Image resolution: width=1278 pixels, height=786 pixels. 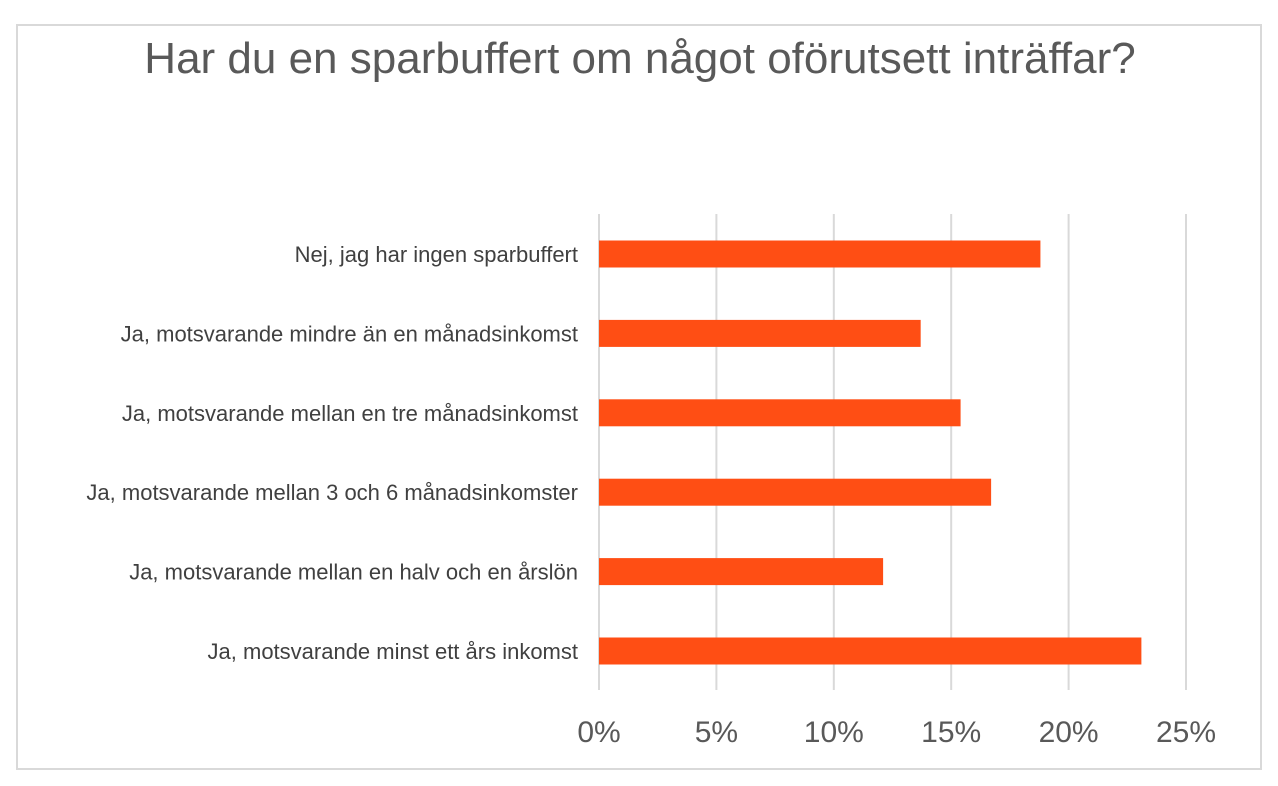 What do you see at coordinates (1069, 732) in the screenshot?
I see `tick-label-4: 20%` at bounding box center [1069, 732].